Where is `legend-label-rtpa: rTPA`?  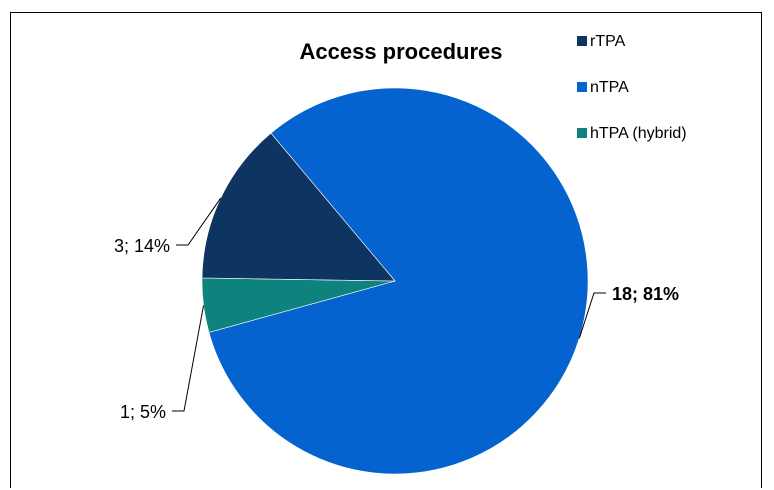
legend-label-rtpa: rTPA is located at coordinates (608, 41).